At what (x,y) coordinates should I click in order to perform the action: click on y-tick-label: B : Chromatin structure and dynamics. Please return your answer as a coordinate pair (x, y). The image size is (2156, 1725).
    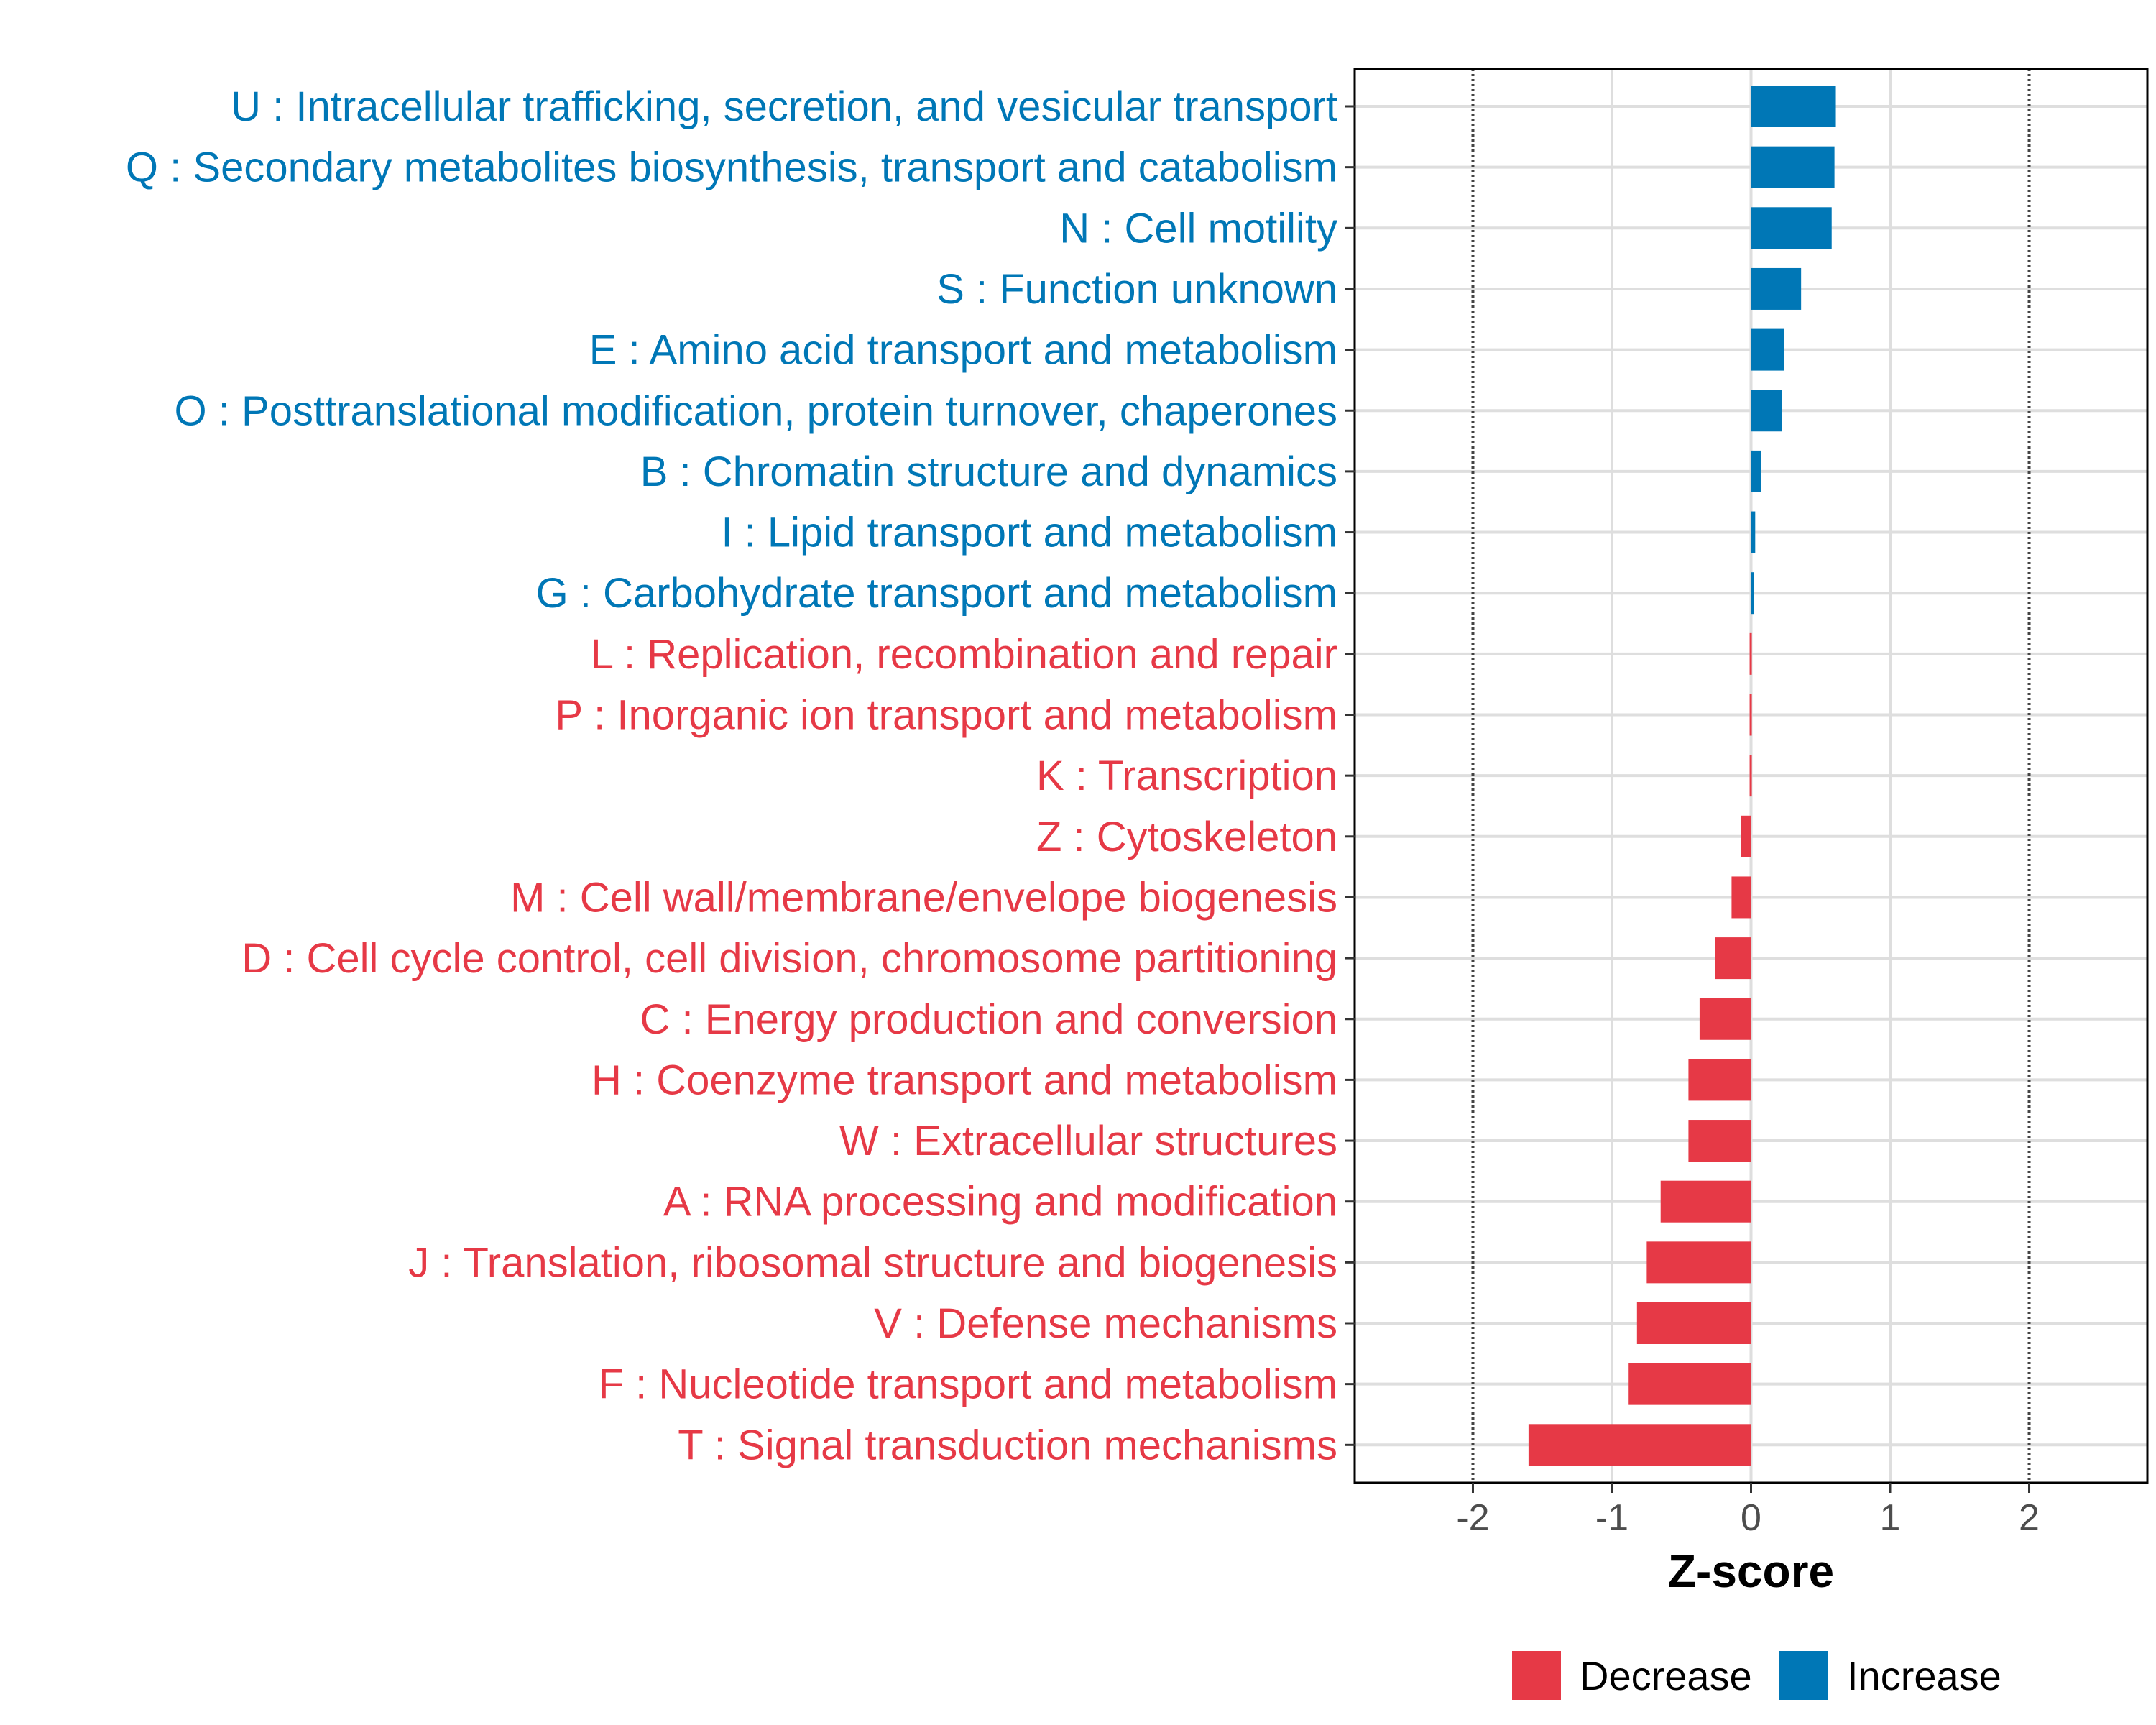
    Looking at the image, I should click on (988, 471).